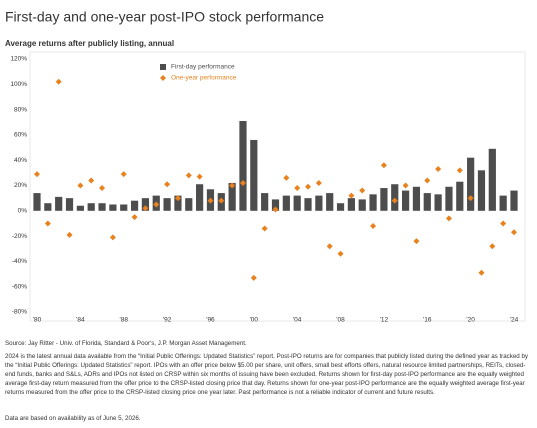 This screenshot has width=537, height=428. What do you see at coordinates (123, 320) in the screenshot?
I see `x-tick-label: '88` at bounding box center [123, 320].